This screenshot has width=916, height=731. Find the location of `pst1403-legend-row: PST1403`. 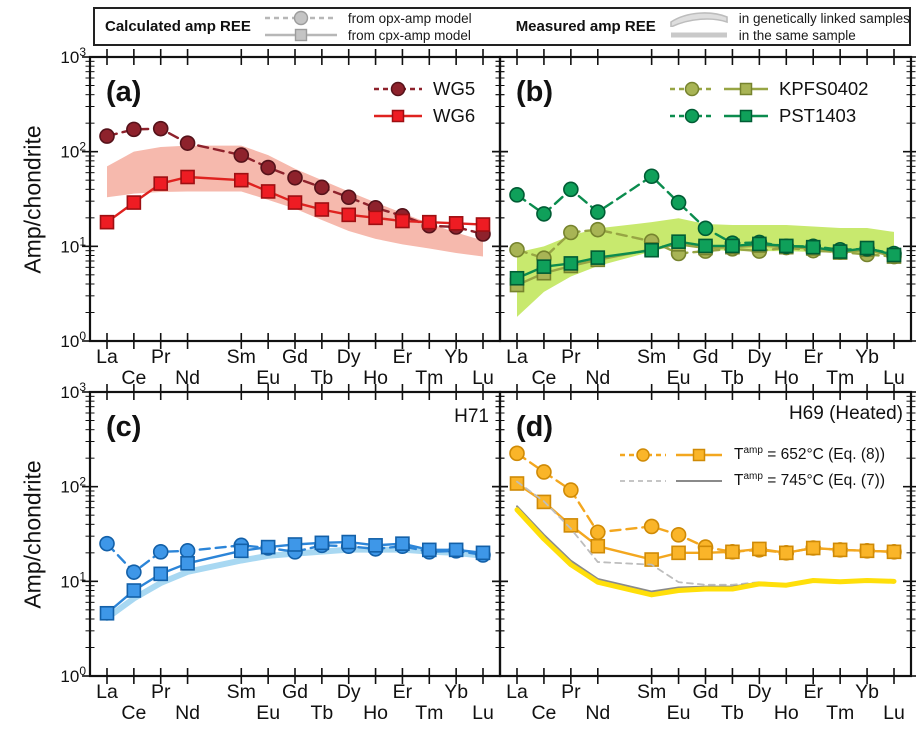

pst1403-legend-row: PST1403 is located at coordinates (768, 115).